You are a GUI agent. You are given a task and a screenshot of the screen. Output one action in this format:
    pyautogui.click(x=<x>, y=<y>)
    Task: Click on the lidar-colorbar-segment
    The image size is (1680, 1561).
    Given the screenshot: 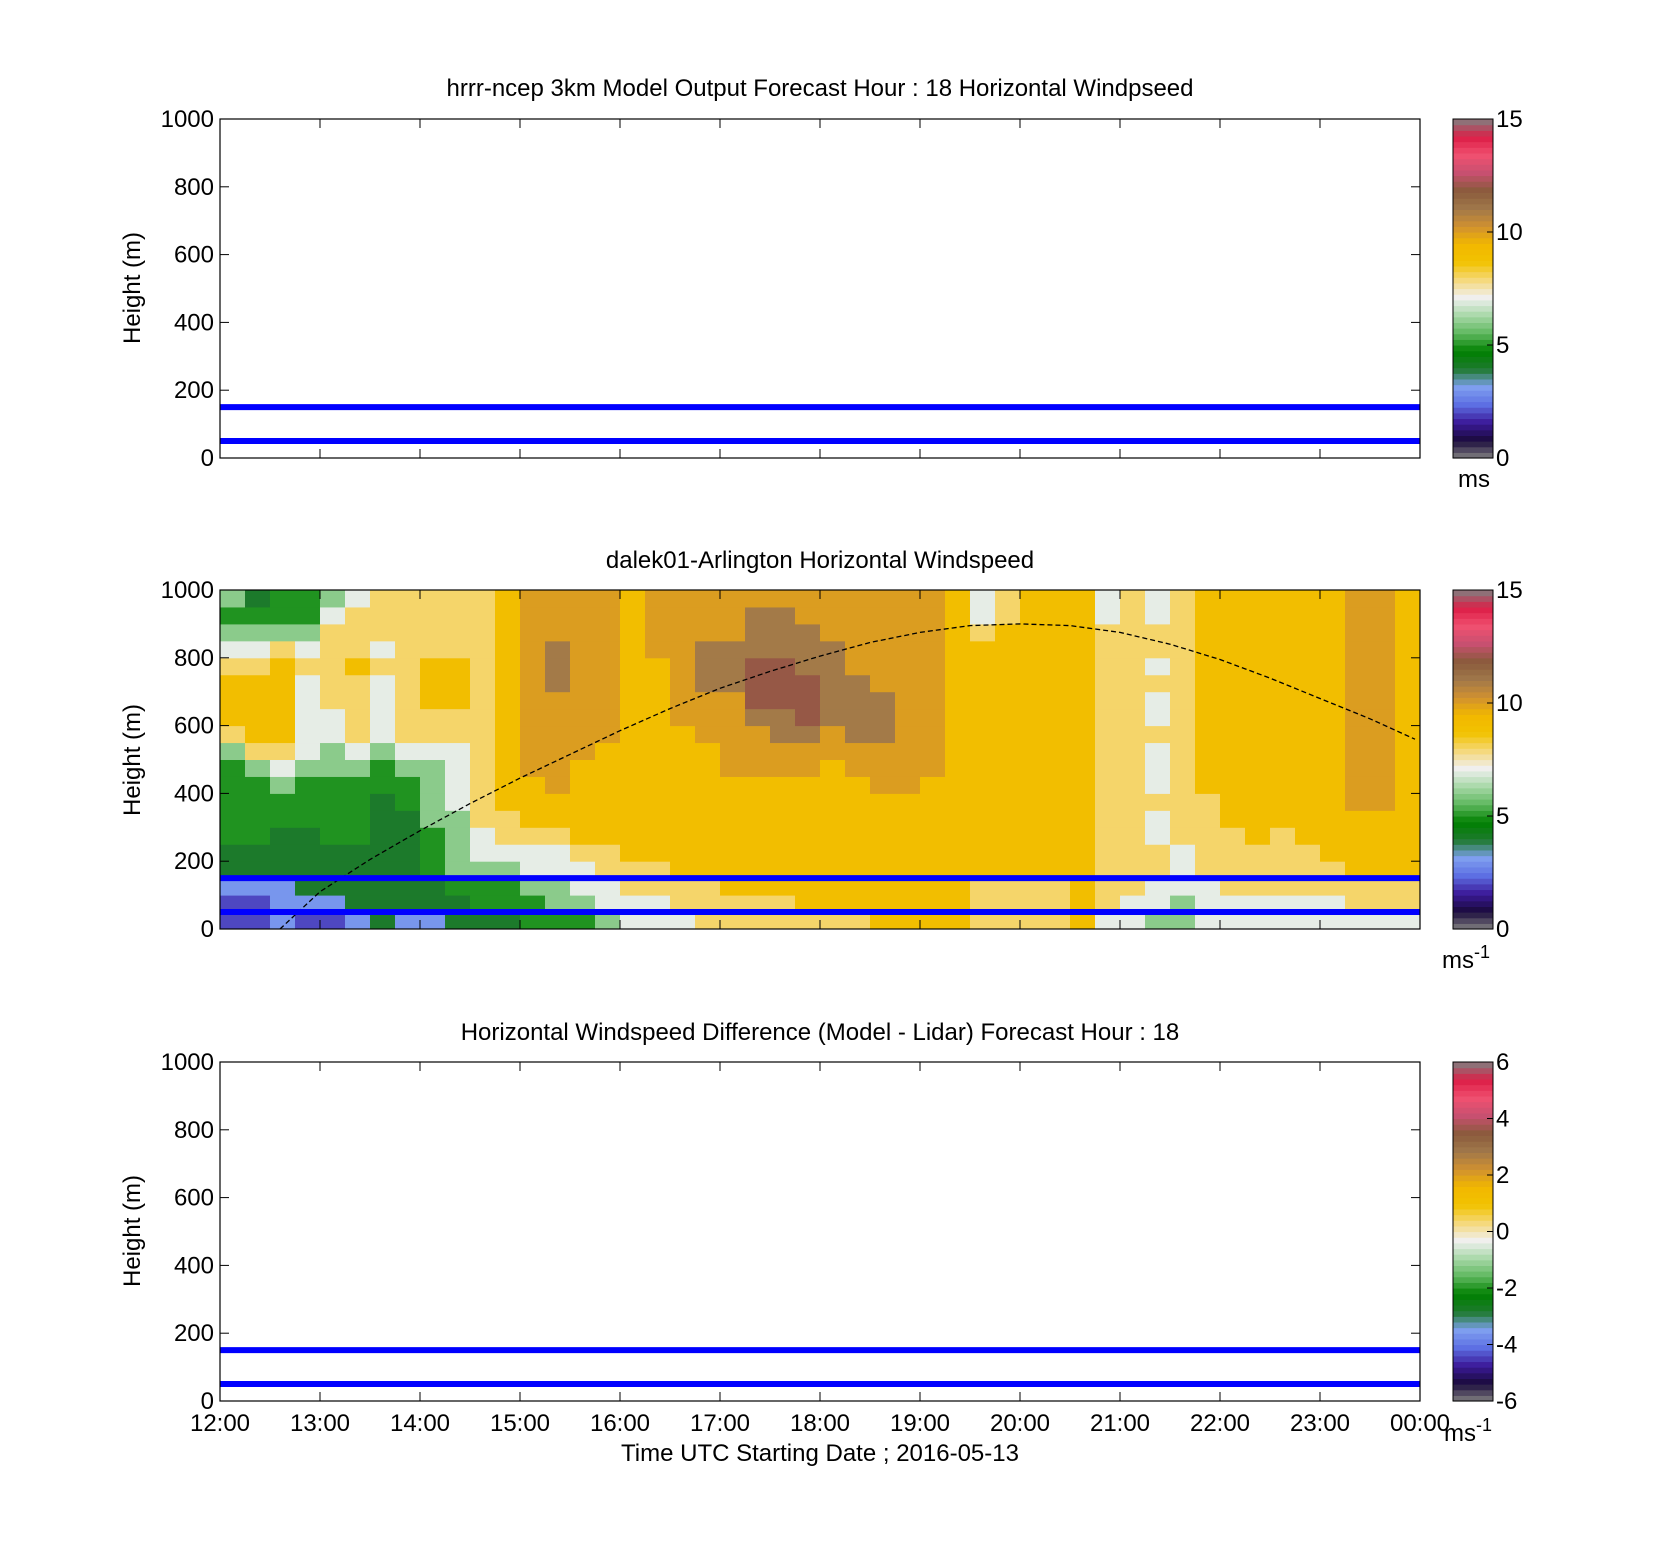 What is the action you would take?
    pyautogui.click(x=1473, y=853)
    